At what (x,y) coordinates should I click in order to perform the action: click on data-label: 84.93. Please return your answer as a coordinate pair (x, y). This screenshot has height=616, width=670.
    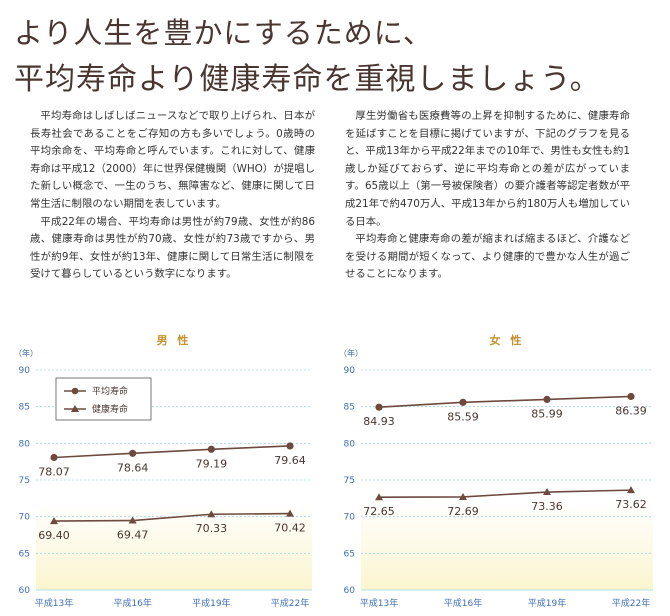
    Looking at the image, I should click on (379, 421).